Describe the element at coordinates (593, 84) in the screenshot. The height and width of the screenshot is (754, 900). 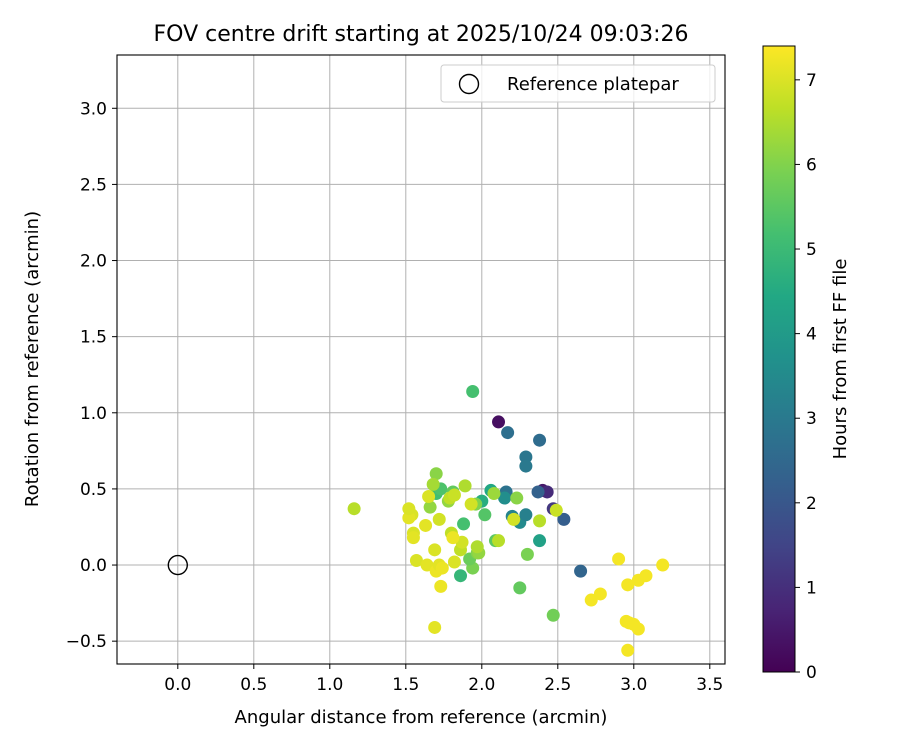
I see `legend-entry: Reference platepar` at that location.